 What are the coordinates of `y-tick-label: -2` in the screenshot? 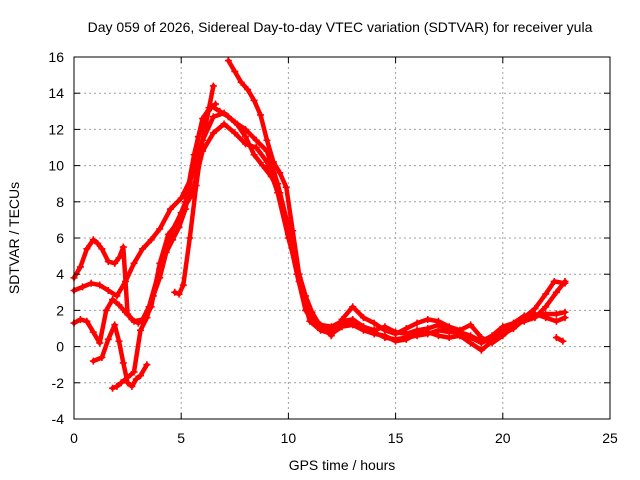 It's located at (58, 383).